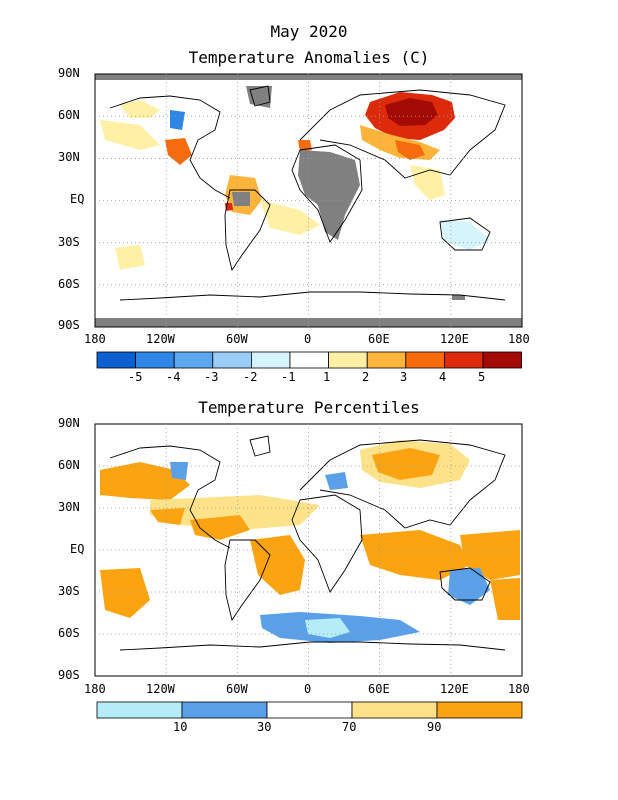  Describe the element at coordinates (178, 151) in the screenshot. I see `anomaly-patch-us-sw` at that location.